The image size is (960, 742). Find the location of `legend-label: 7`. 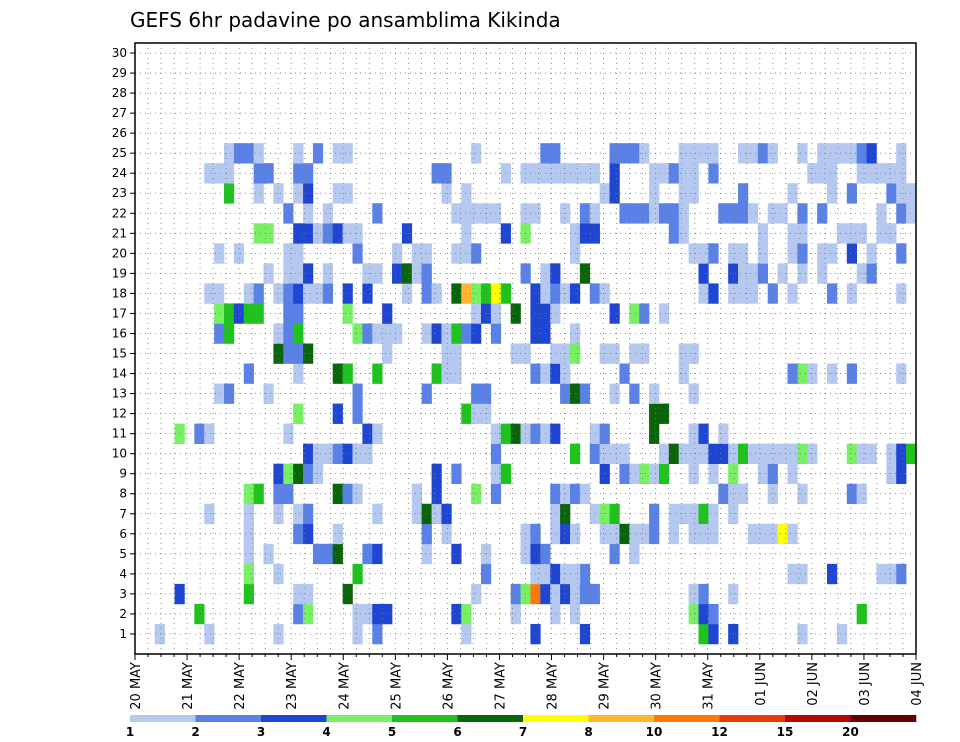

legend-label: 7 is located at coordinates (523, 732).